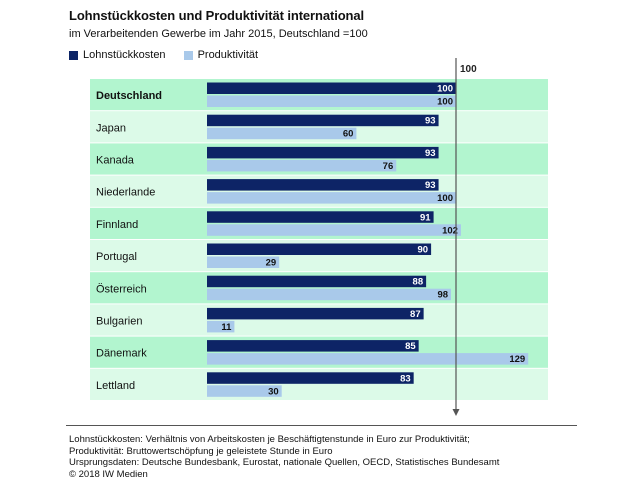 The width and height of the screenshot is (640, 487). What do you see at coordinates (226, 327) in the screenshot?
I see `data-label-produktivitaet-bulgarien: 11` at bounding box center [226, 327].